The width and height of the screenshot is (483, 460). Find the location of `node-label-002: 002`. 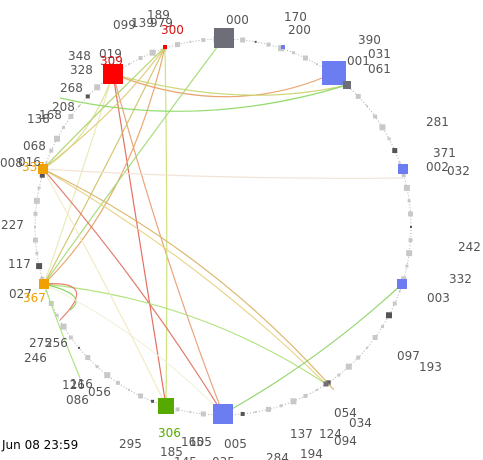

node-label-002: 002 is located at coordinates (437, 167).